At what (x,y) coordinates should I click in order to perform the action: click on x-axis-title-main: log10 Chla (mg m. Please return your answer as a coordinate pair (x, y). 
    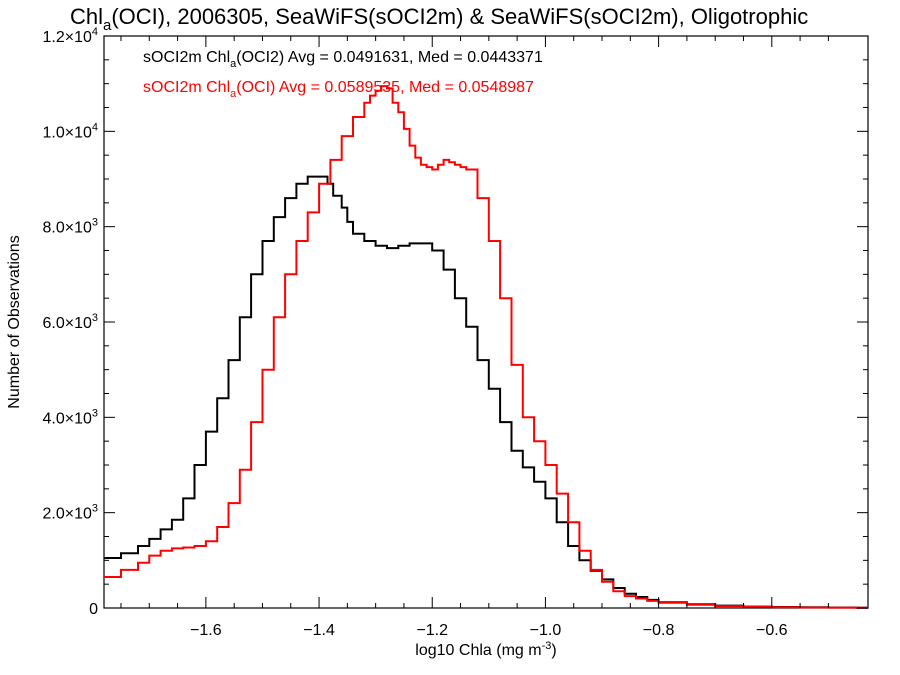
    Looking at the image, I should click on (478, 650).